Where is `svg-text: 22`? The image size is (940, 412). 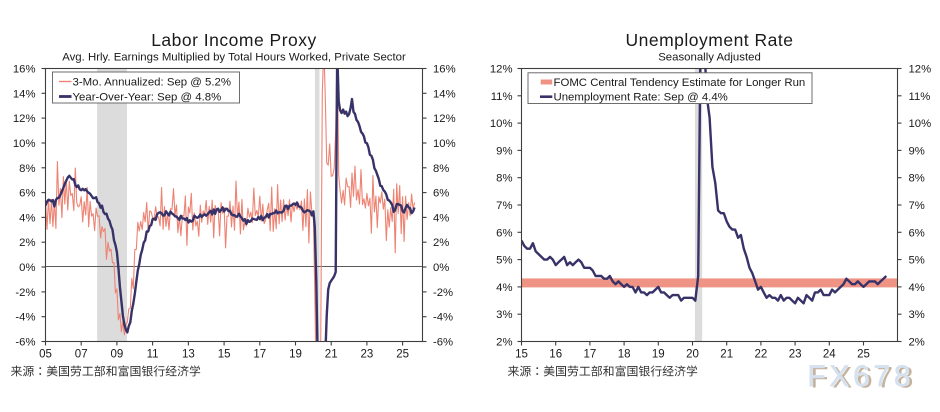
svg-text: 22 is located at coordinates (761, 354).